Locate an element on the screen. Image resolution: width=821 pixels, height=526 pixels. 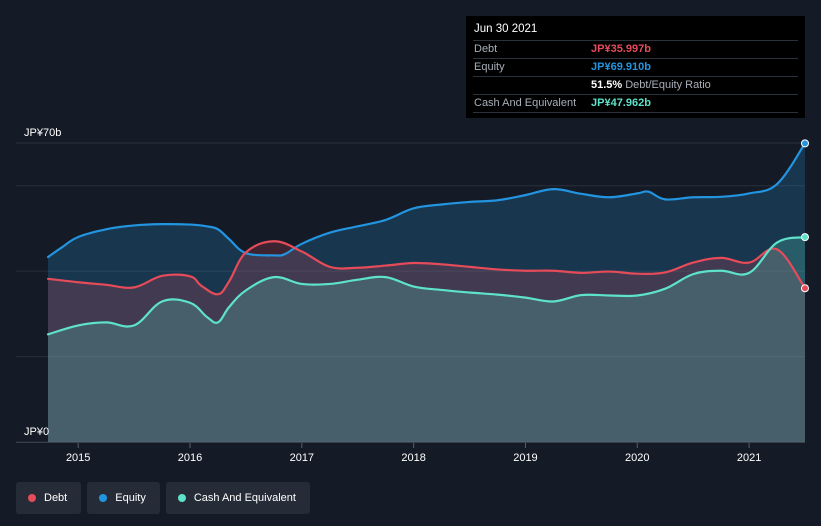
legend-cash-label: Cash And Equivalent is located at coordinates (244, 498).